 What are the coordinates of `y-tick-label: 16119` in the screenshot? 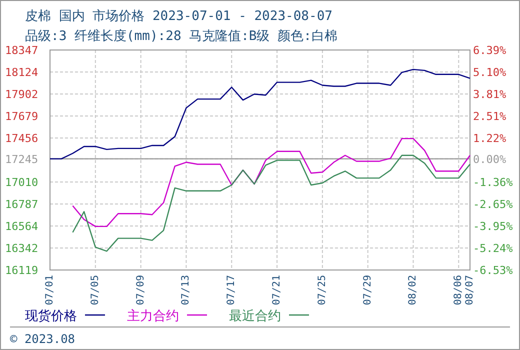 It's located at (21, 270).